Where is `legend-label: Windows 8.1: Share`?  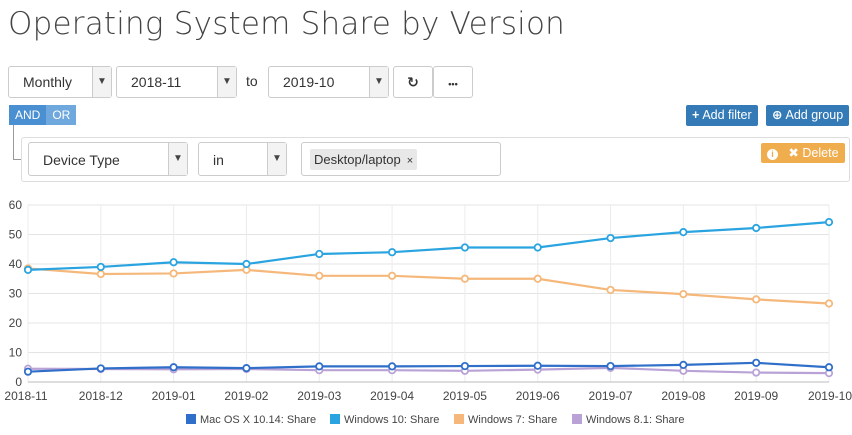
legend-label: Windows 8.1: Share is located at coordinates (635, 420).